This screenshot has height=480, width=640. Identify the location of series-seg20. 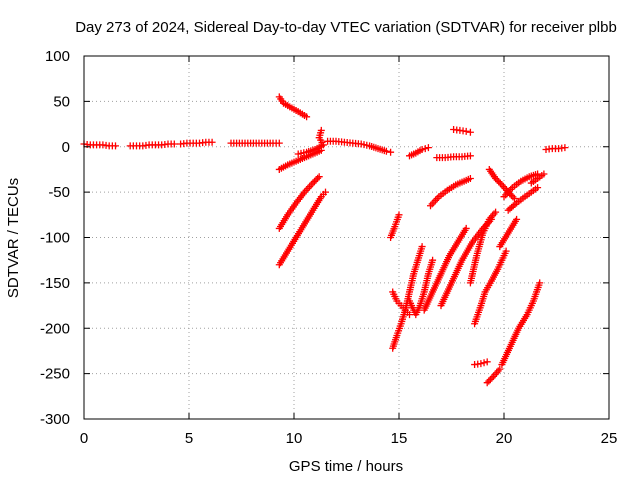
(483, 247).